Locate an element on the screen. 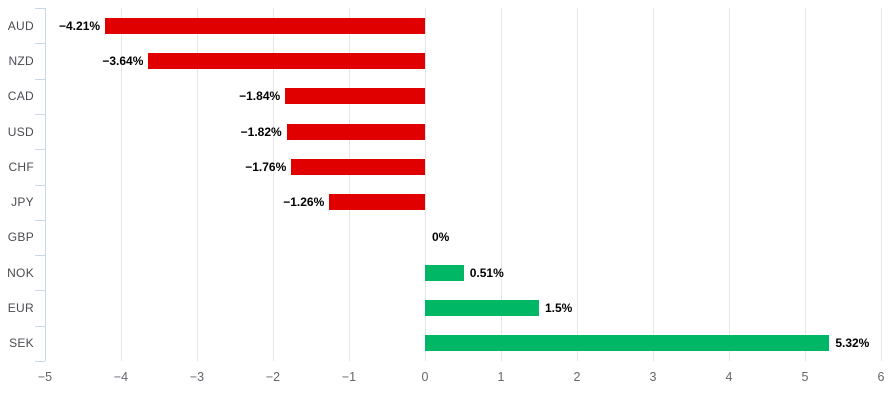 This screenshot has height=402, width=893. category-label-nzd: NZD is located at coordinates (21, 60).